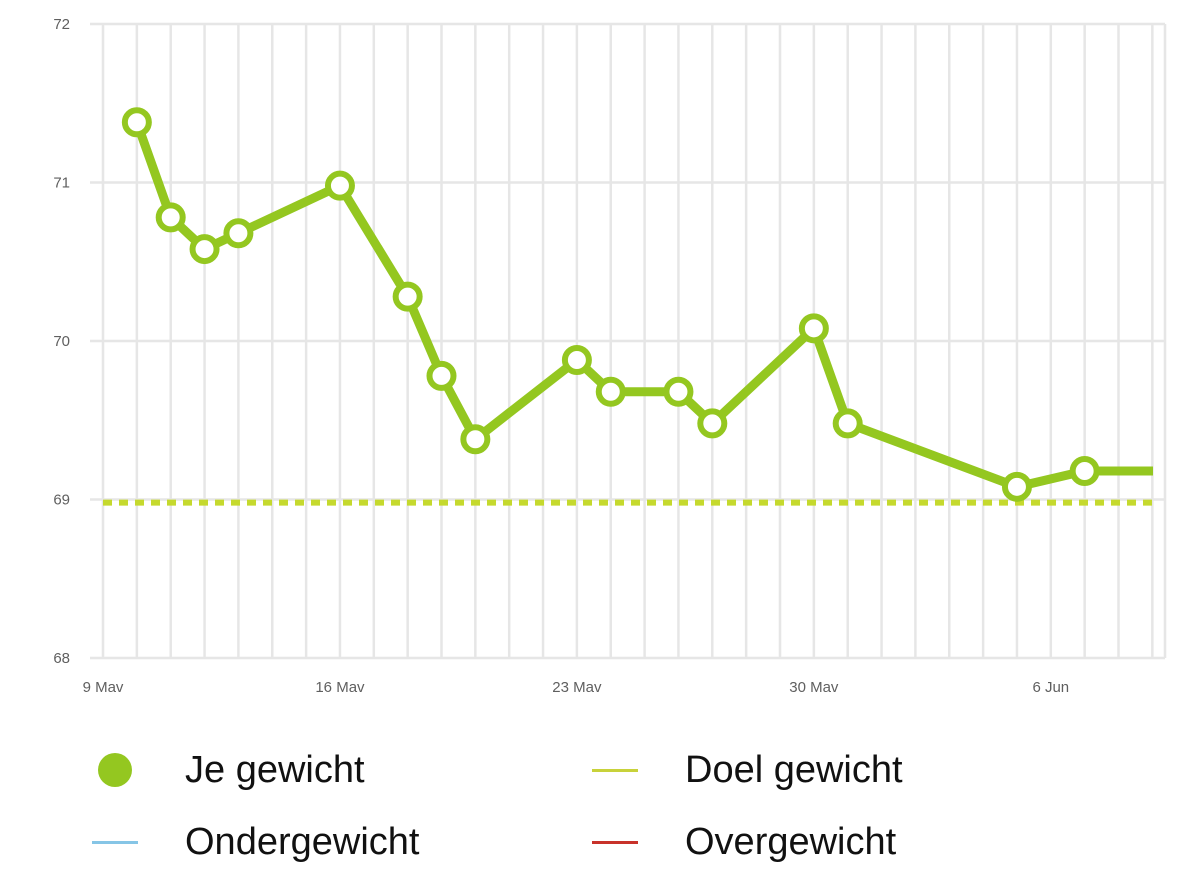 Image resolution: width=1200 pixels, height=892 pixels. What do you see at coordinates (791, 841) in the screenshot?
I see `legend-label: Overgewicht` at bounding box center [791, 841].